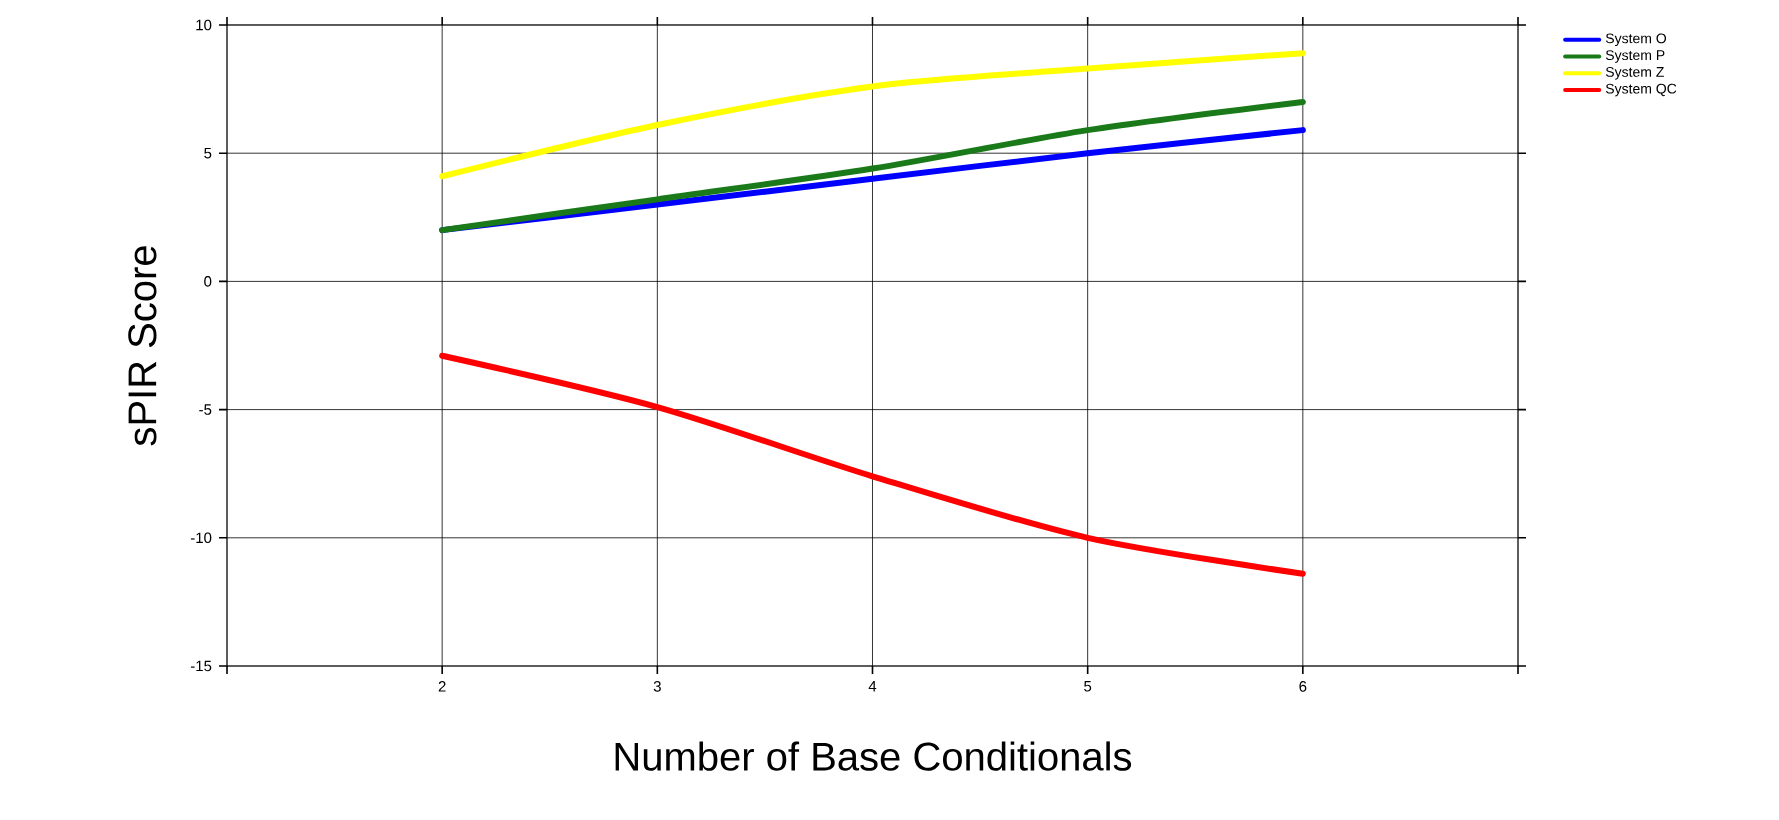 This screenshot has width=1779, height=820. Describe the element at coordinates (657, 686) in the screenshot. I see `x-tick-label: 3` at that location.